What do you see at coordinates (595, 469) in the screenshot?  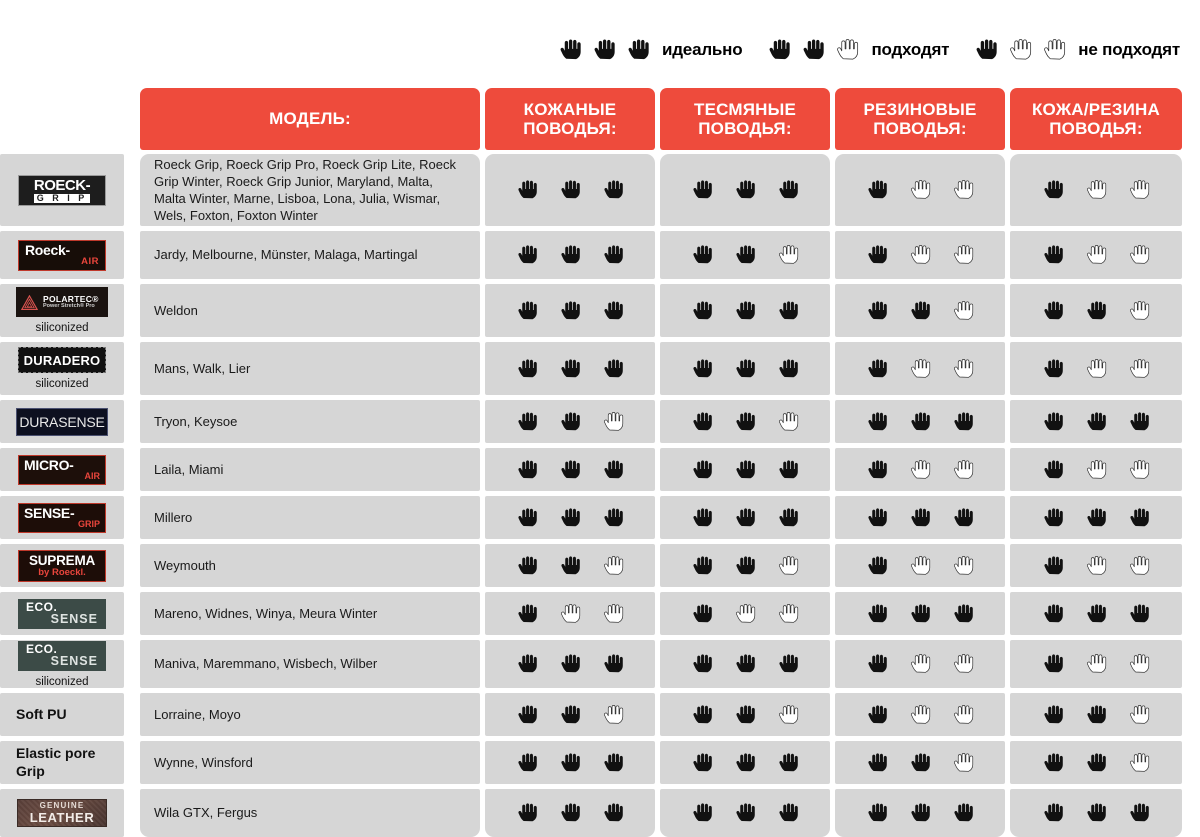 I see `table-row: MICRO- AIR Laila, Miami` at bounding box center [595, 469].